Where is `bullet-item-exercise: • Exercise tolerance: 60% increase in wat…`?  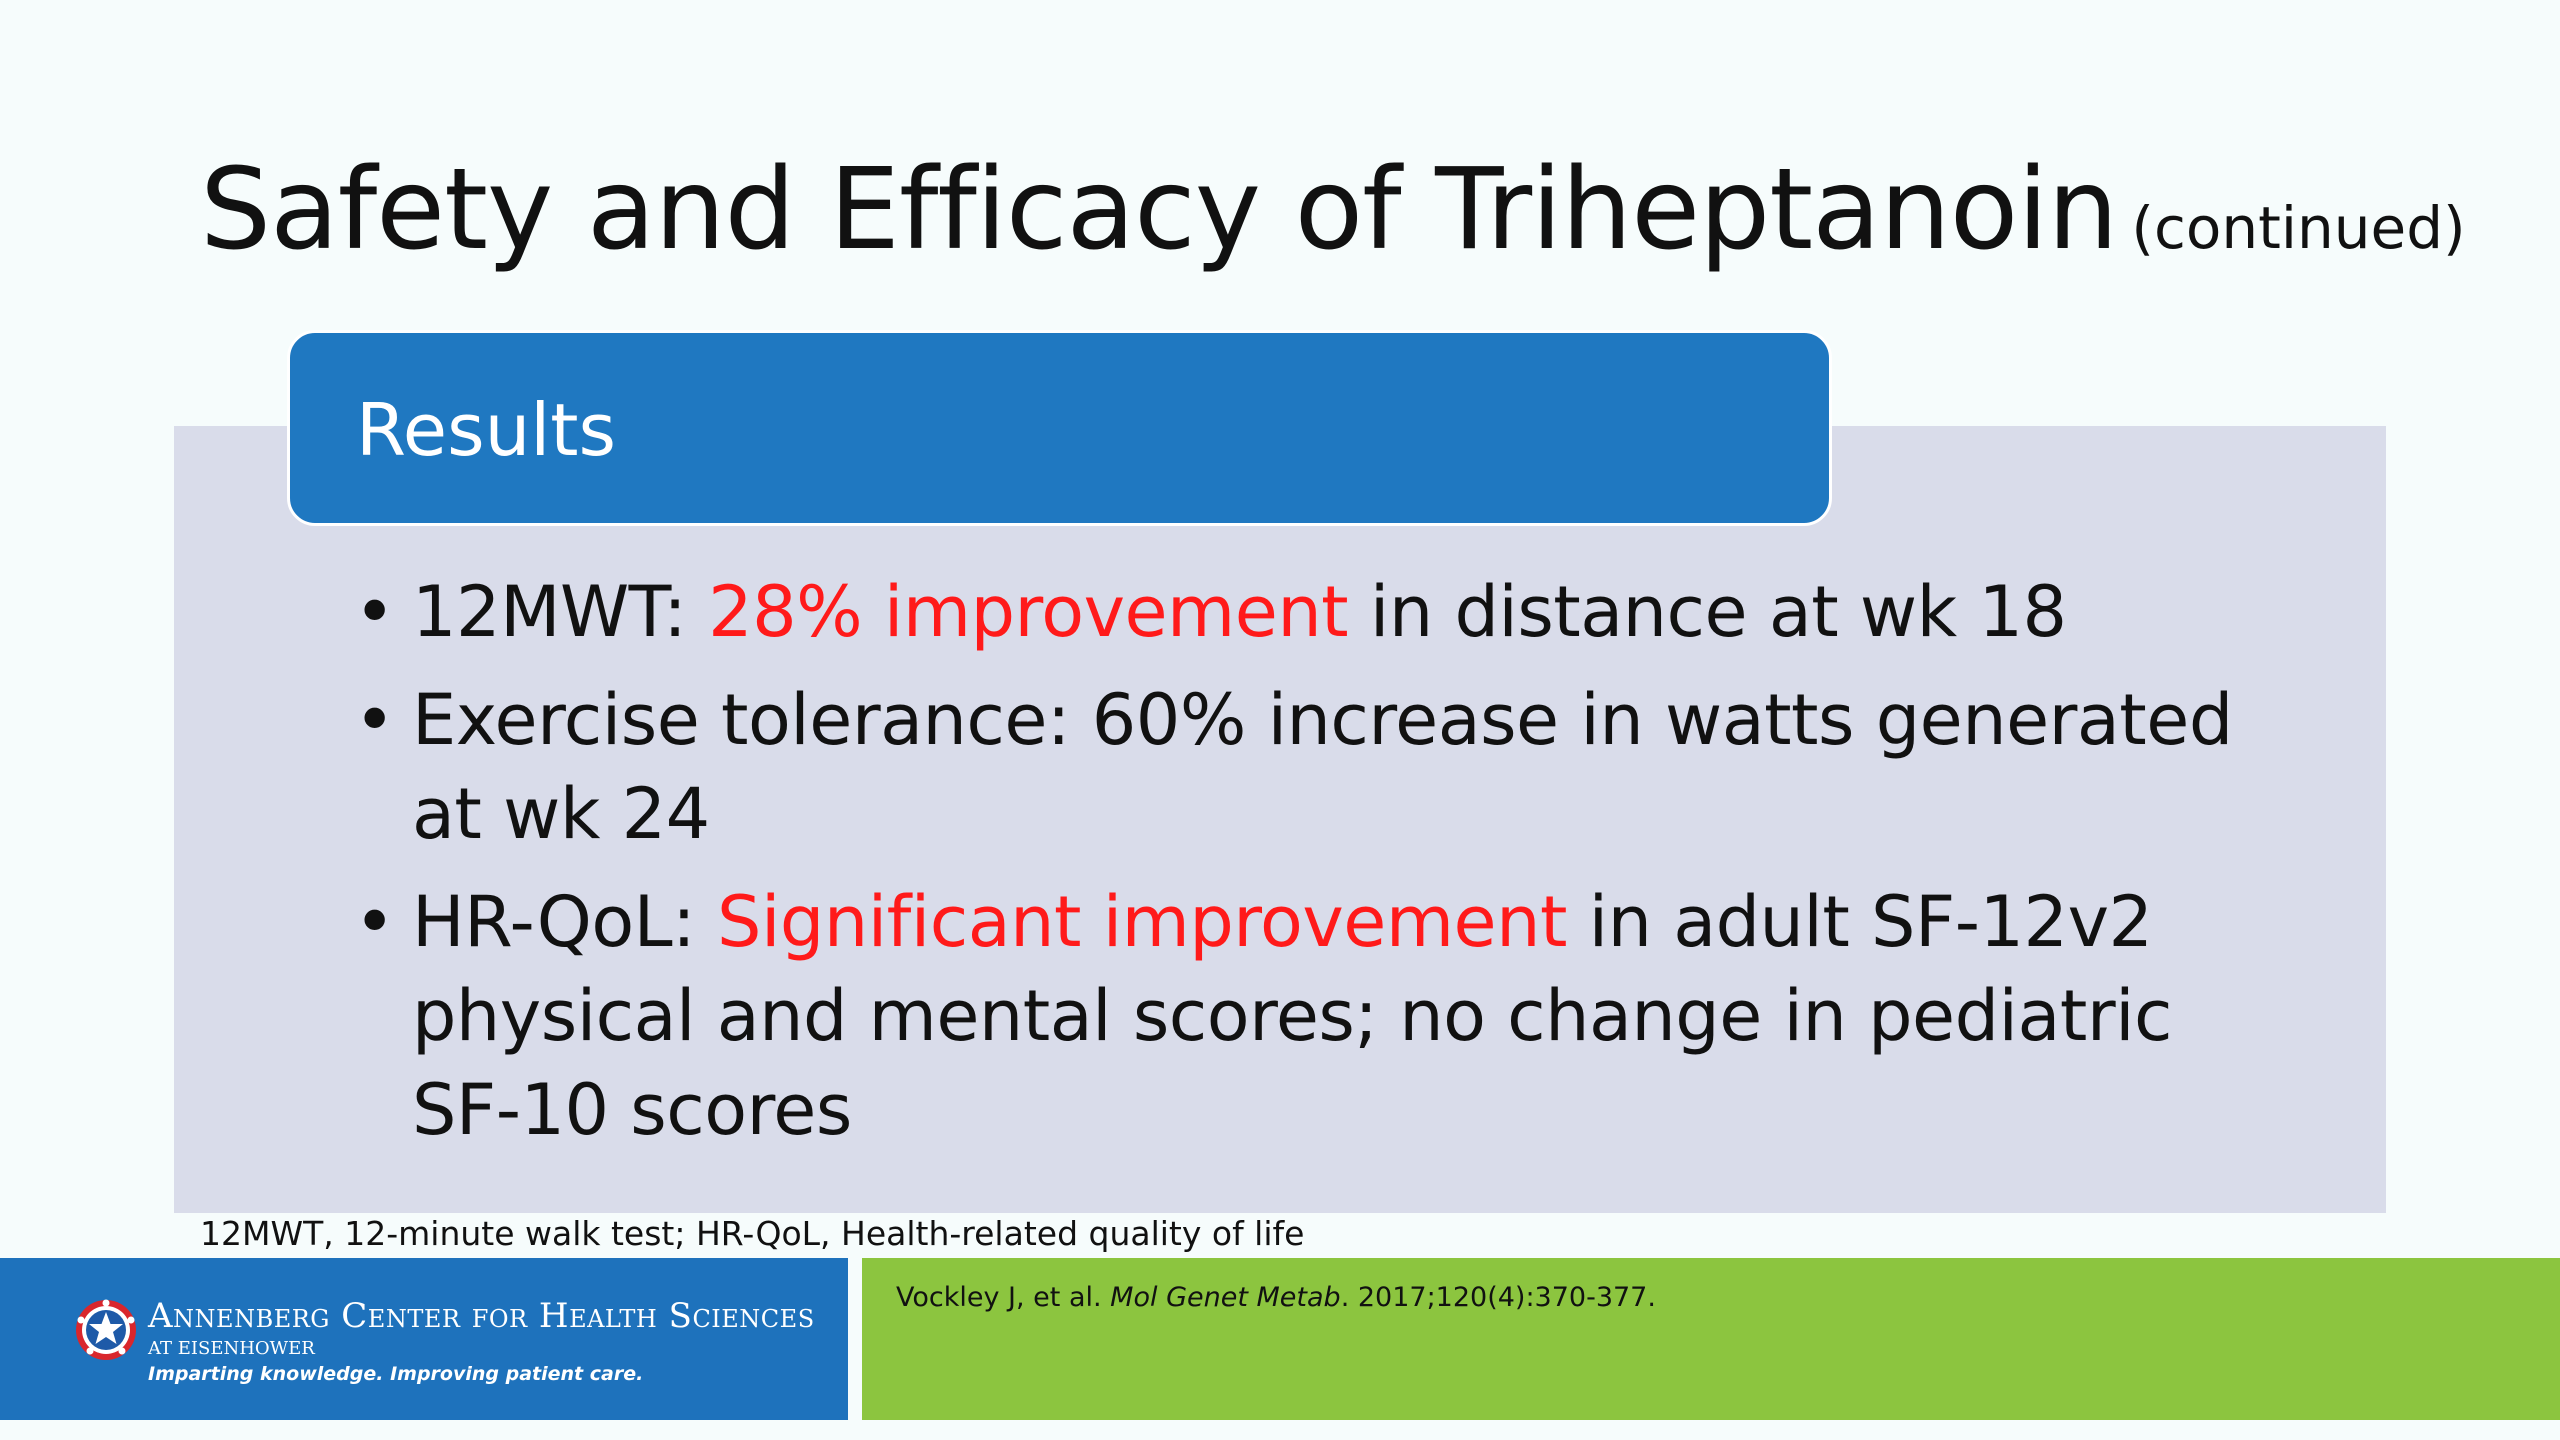
bullet-item-exercise: • Exercise tolerance: 60% increase in wat… is located at coordinates (1310, 767).